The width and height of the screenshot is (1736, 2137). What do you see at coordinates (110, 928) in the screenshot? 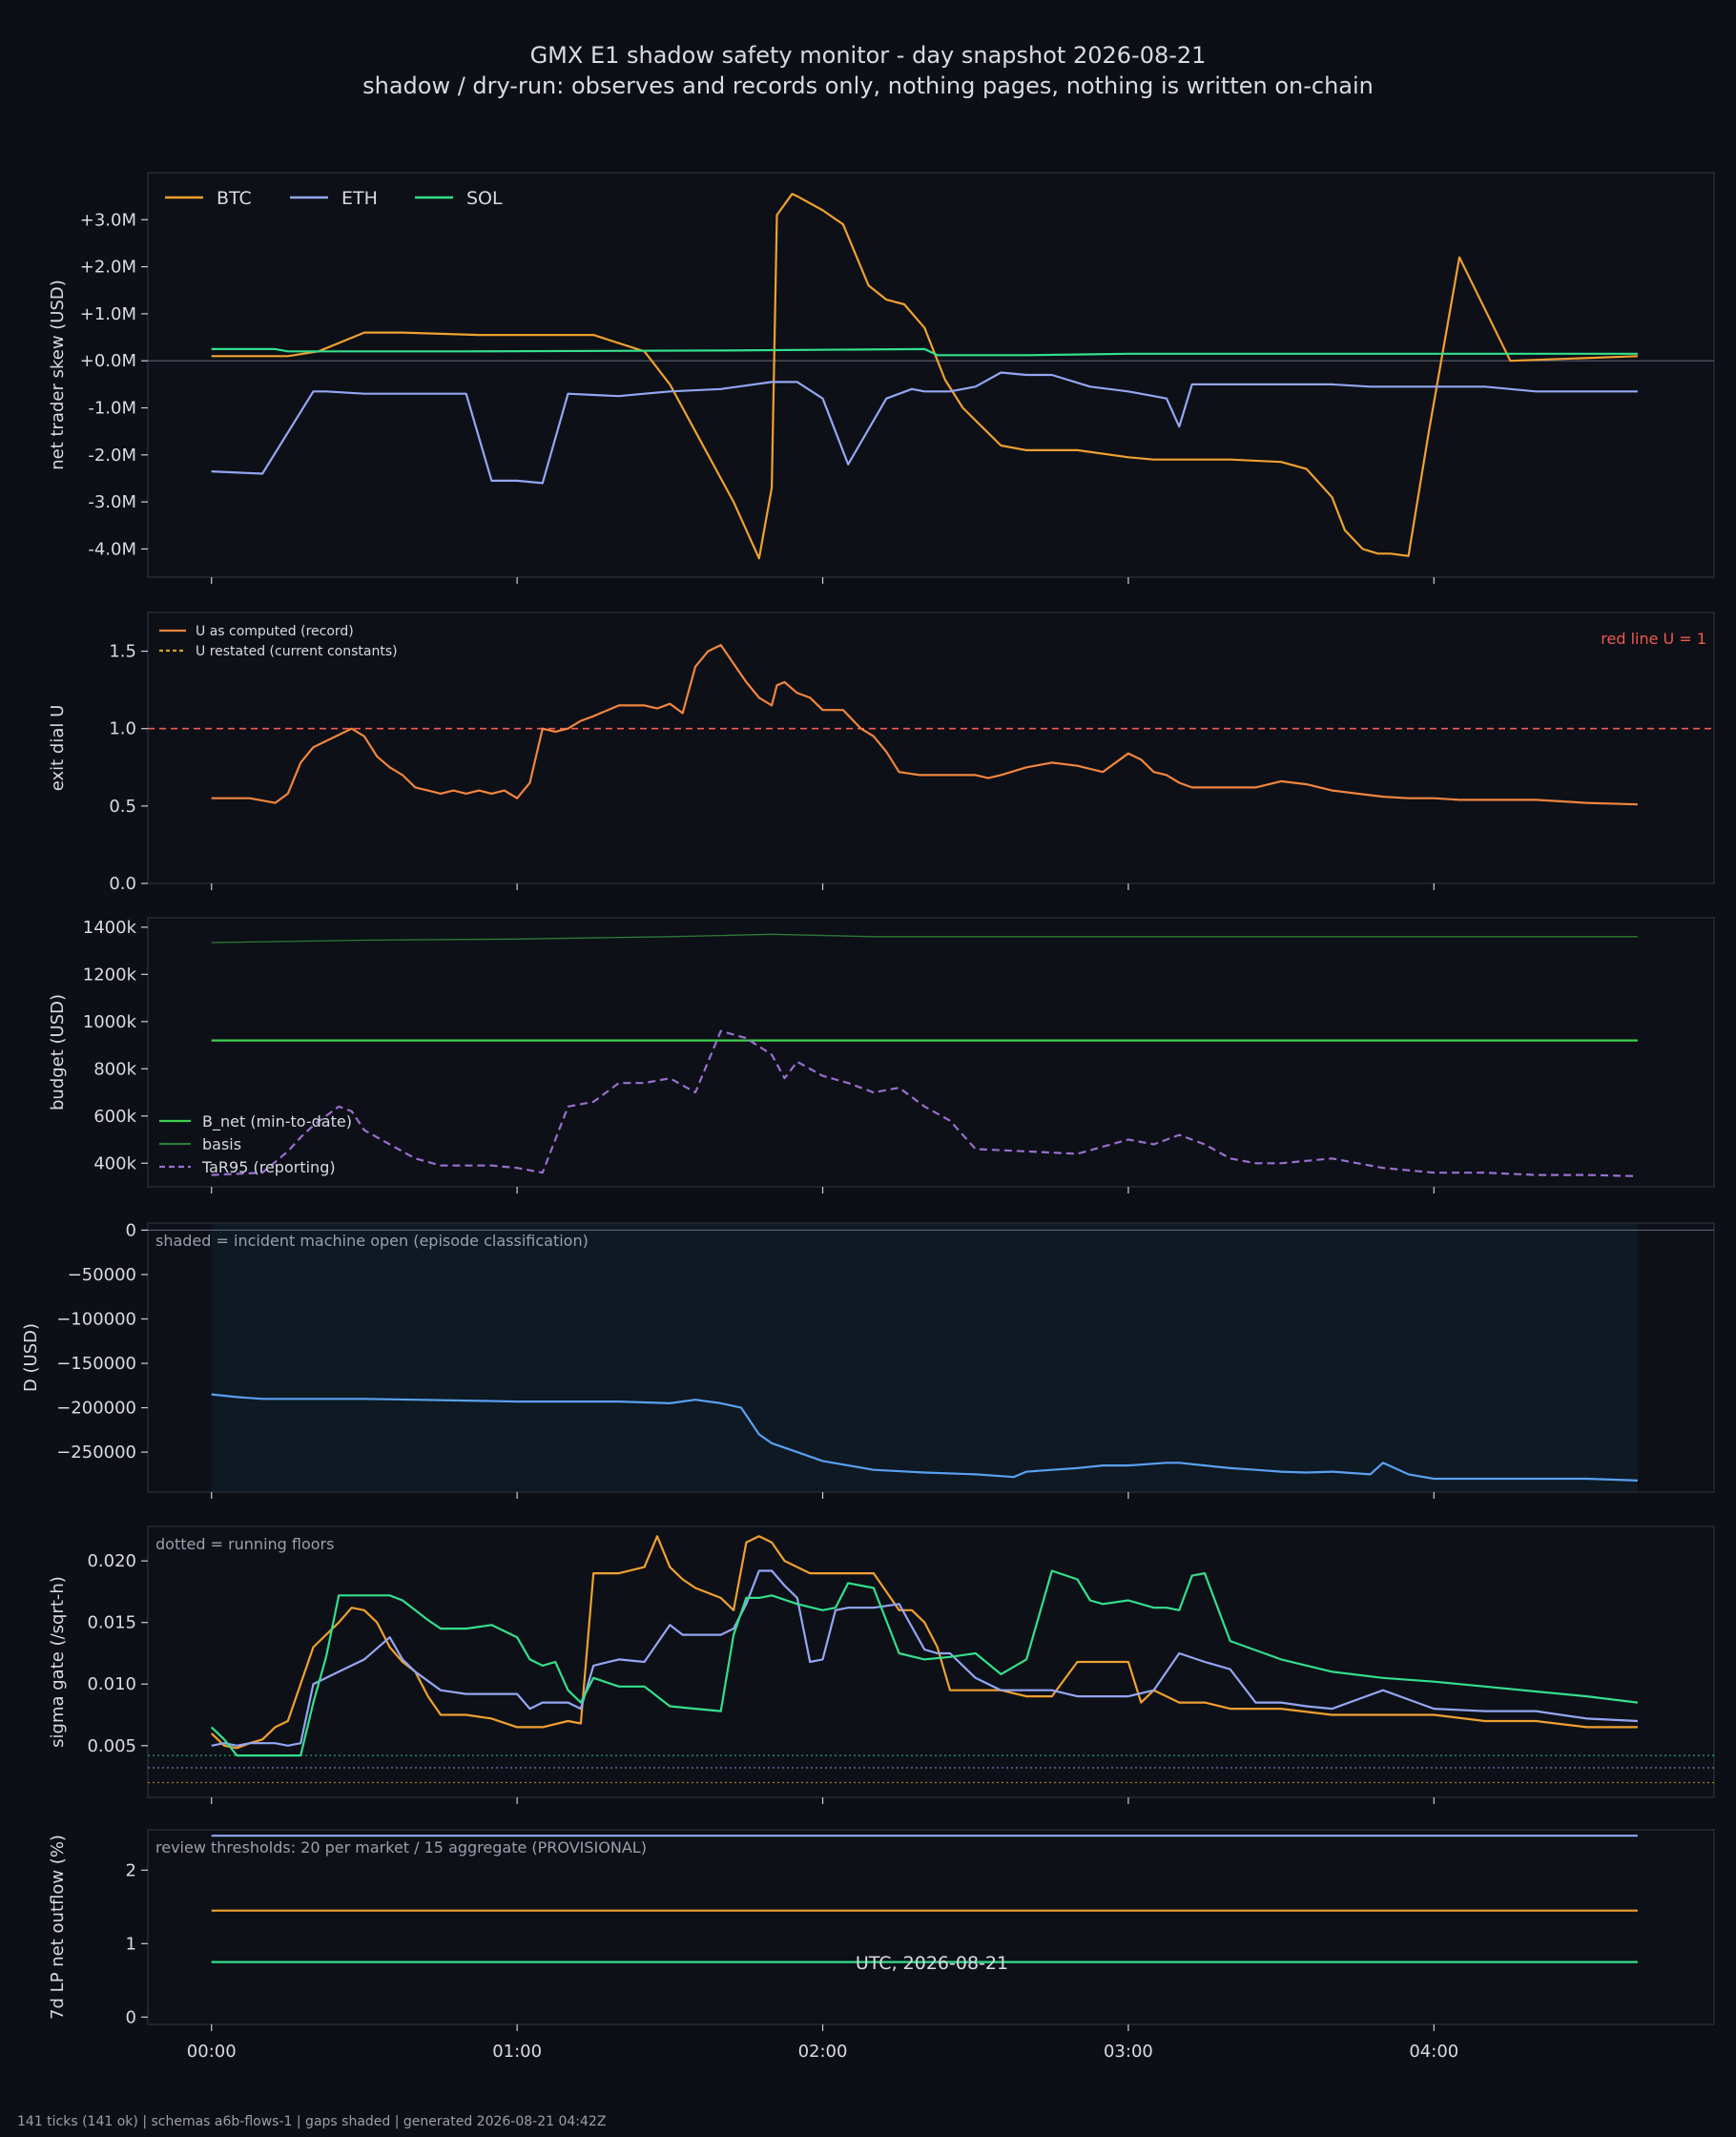
I see `y-tick-label: 1400k` at bounding box center [110, 928].